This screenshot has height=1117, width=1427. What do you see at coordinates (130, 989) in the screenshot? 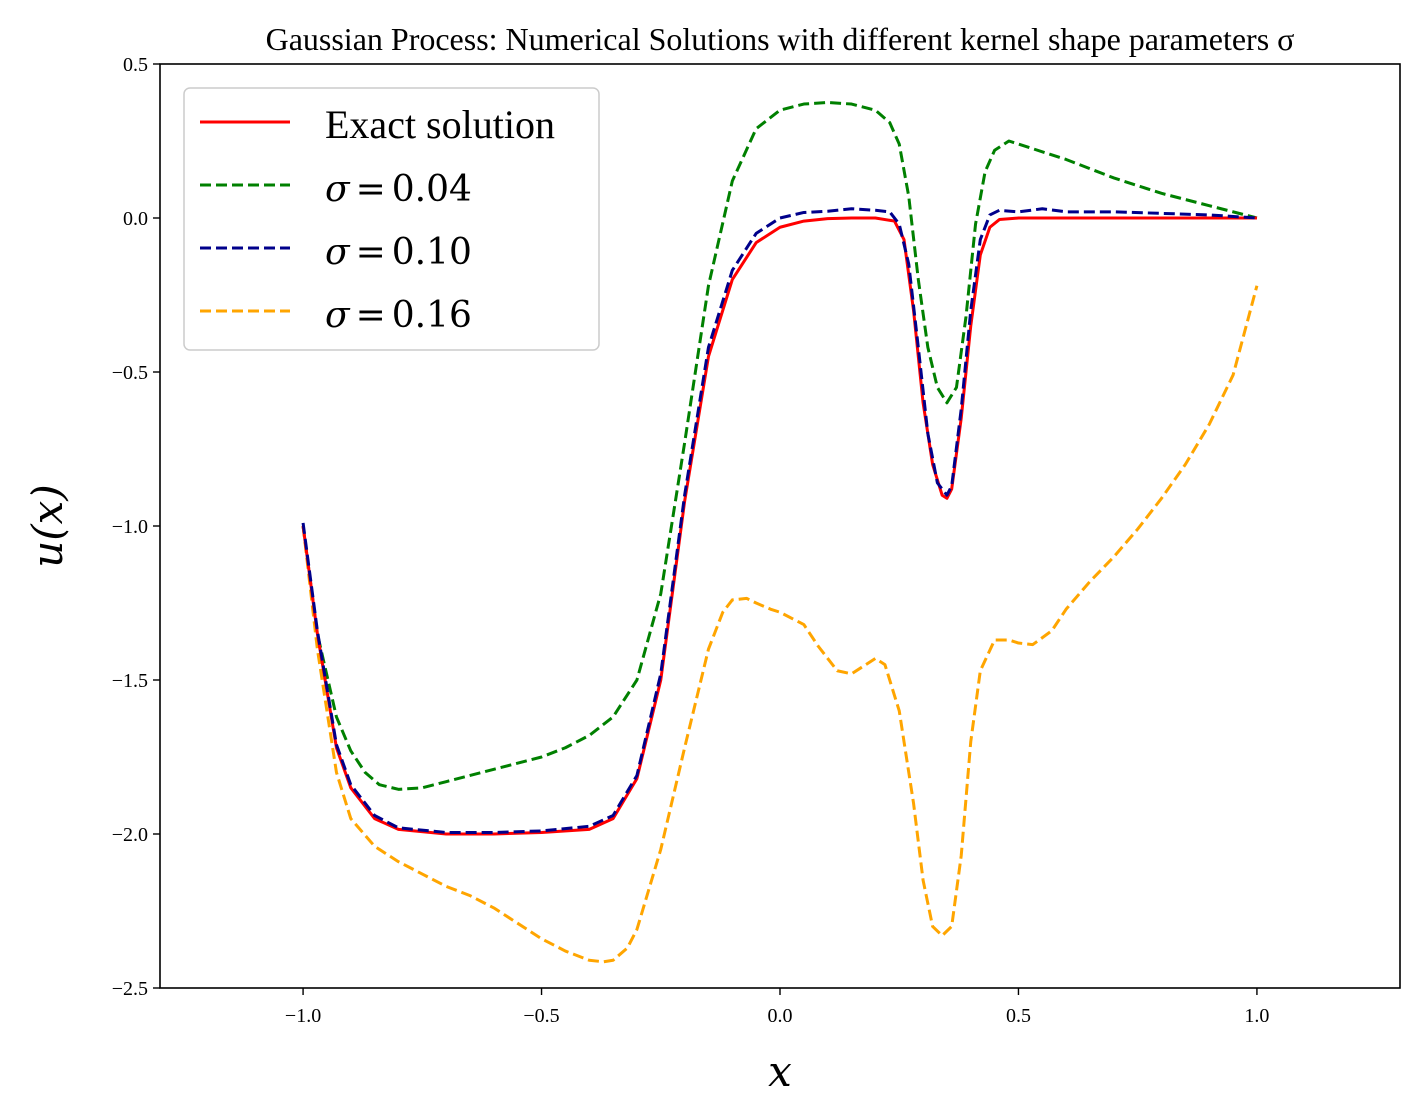
I see `y-tick-label: −2.5` at bounding box center [130, 989].